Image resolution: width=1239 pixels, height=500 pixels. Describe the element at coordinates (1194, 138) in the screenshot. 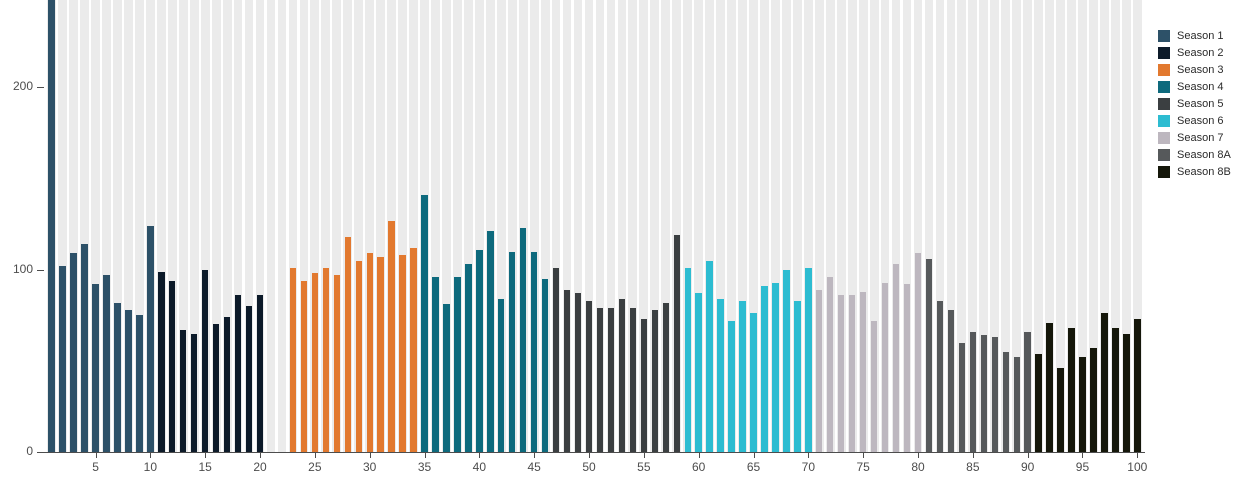

I see `legend-item: Season 7` at that location.